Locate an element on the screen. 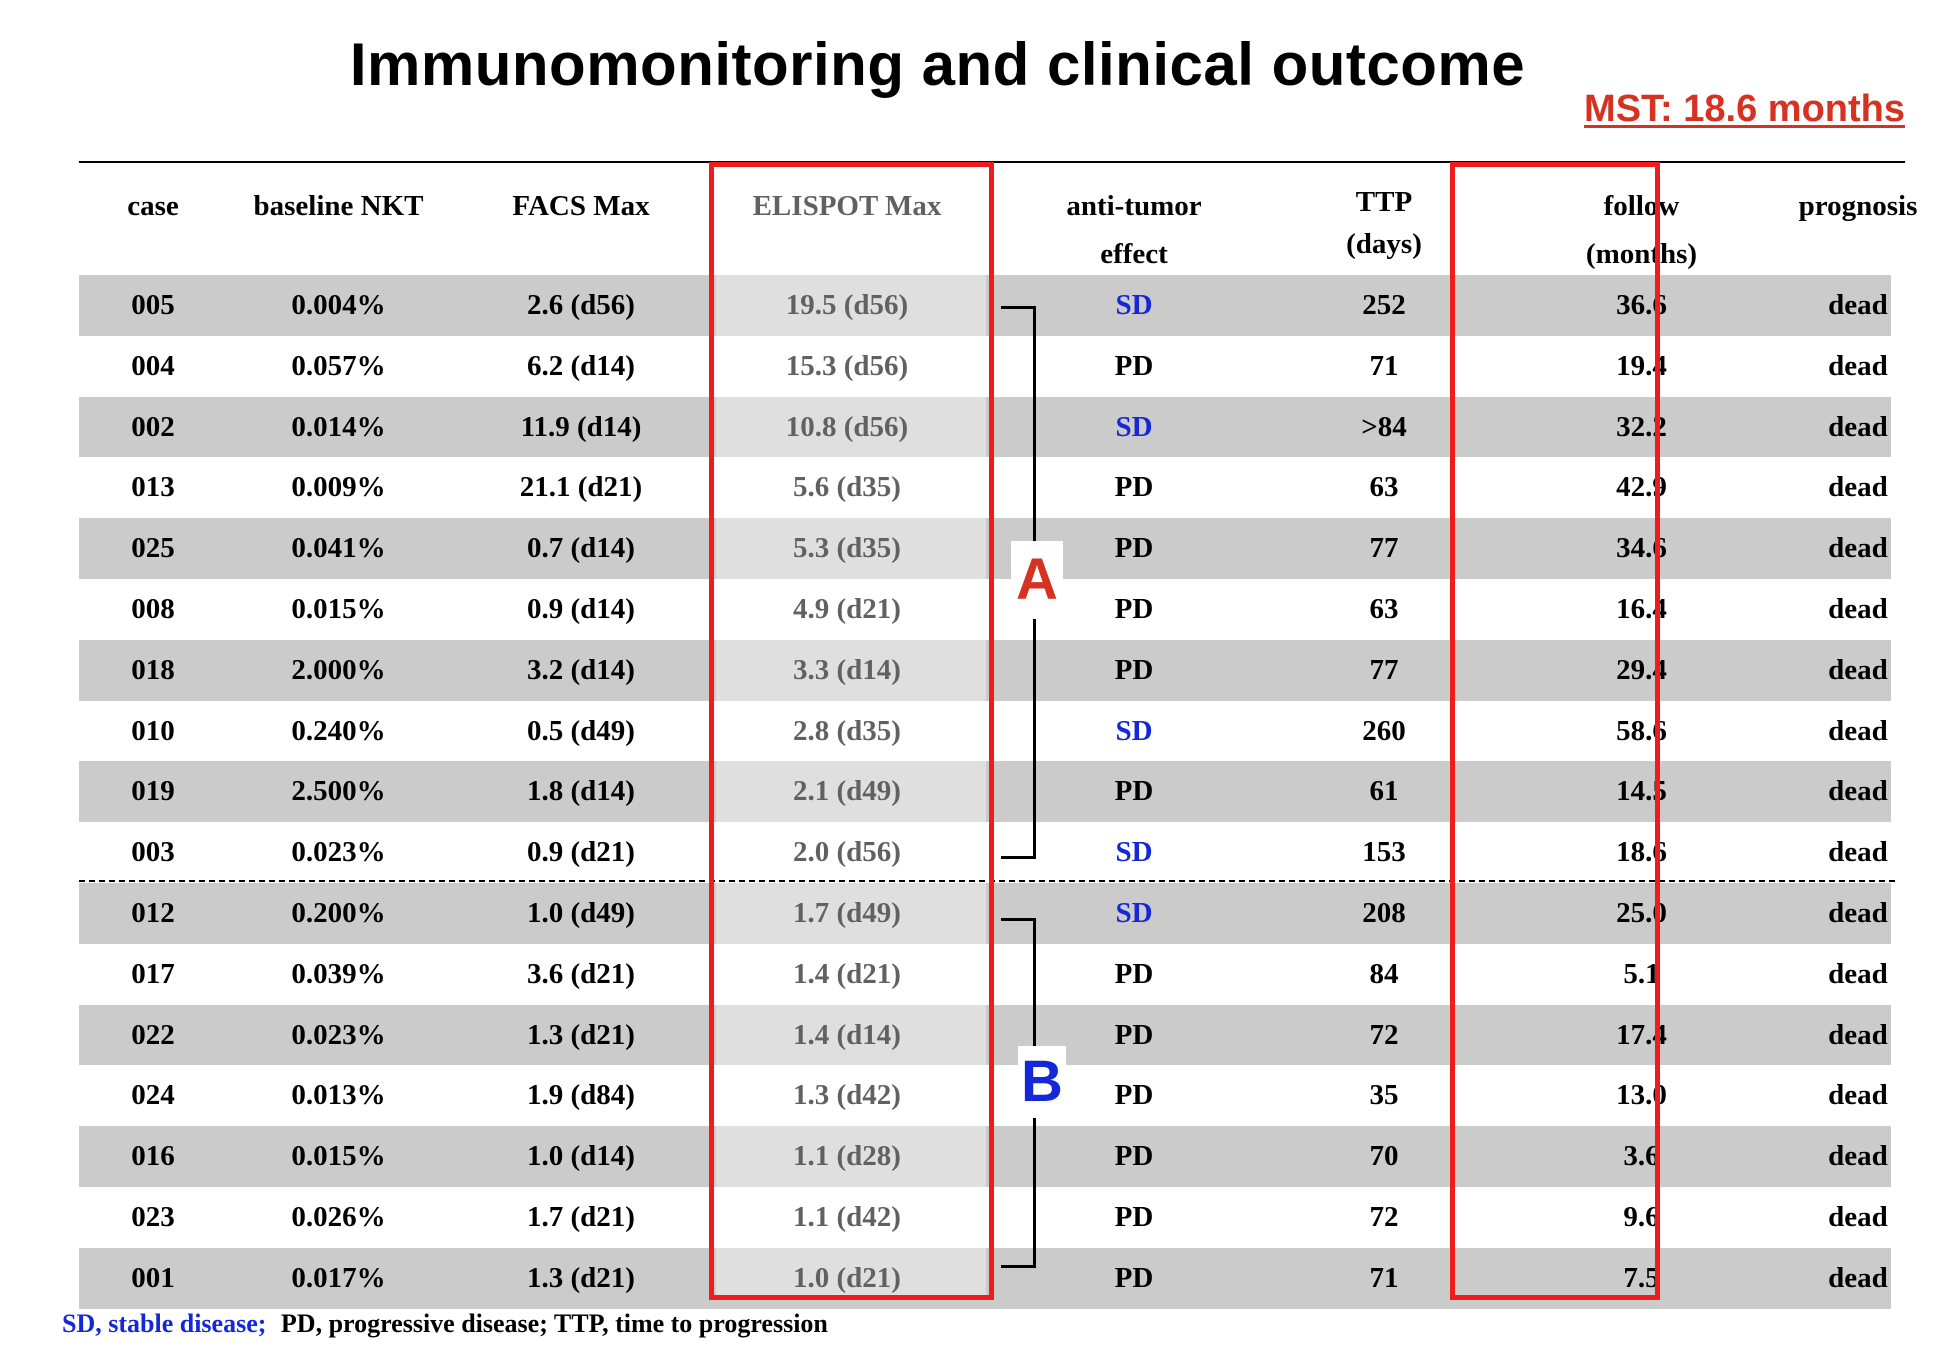  cell-case: 018 is located at coordinates (153, 669).